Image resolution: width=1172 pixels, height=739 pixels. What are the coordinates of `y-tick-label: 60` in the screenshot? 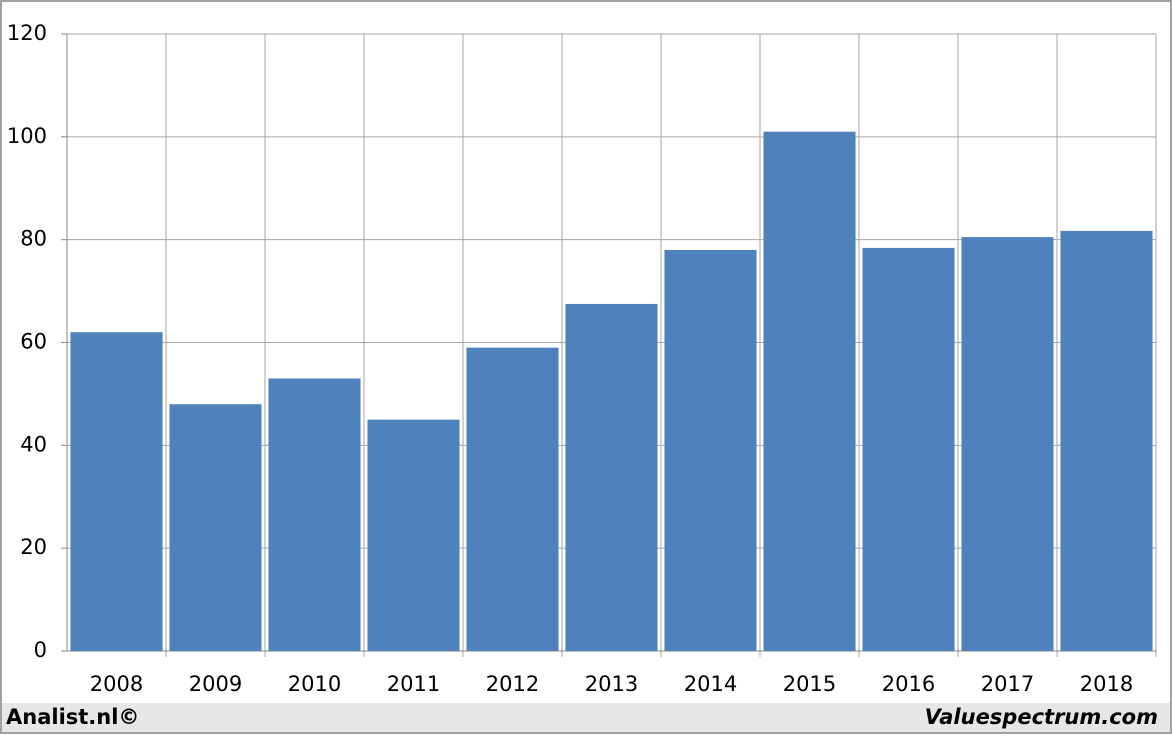 It's located at (33, 342).